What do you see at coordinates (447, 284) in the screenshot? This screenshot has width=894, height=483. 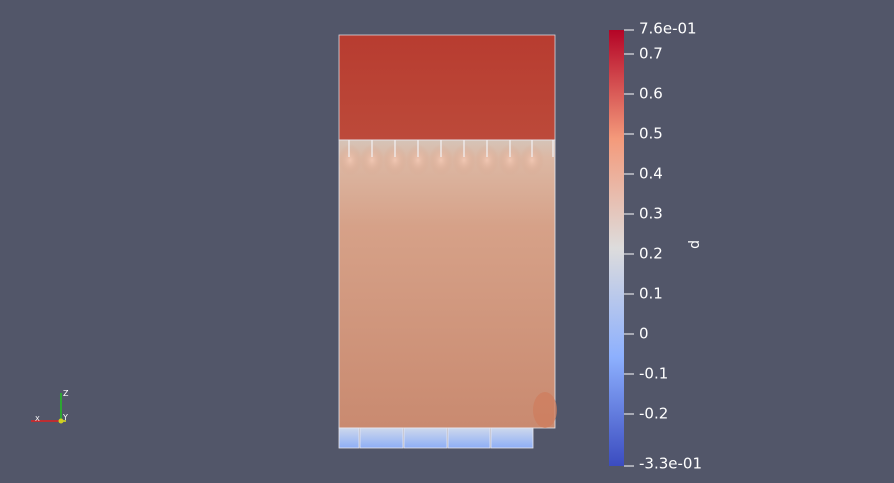 I see `domain-middle-region` at bounding box center [447, 284].